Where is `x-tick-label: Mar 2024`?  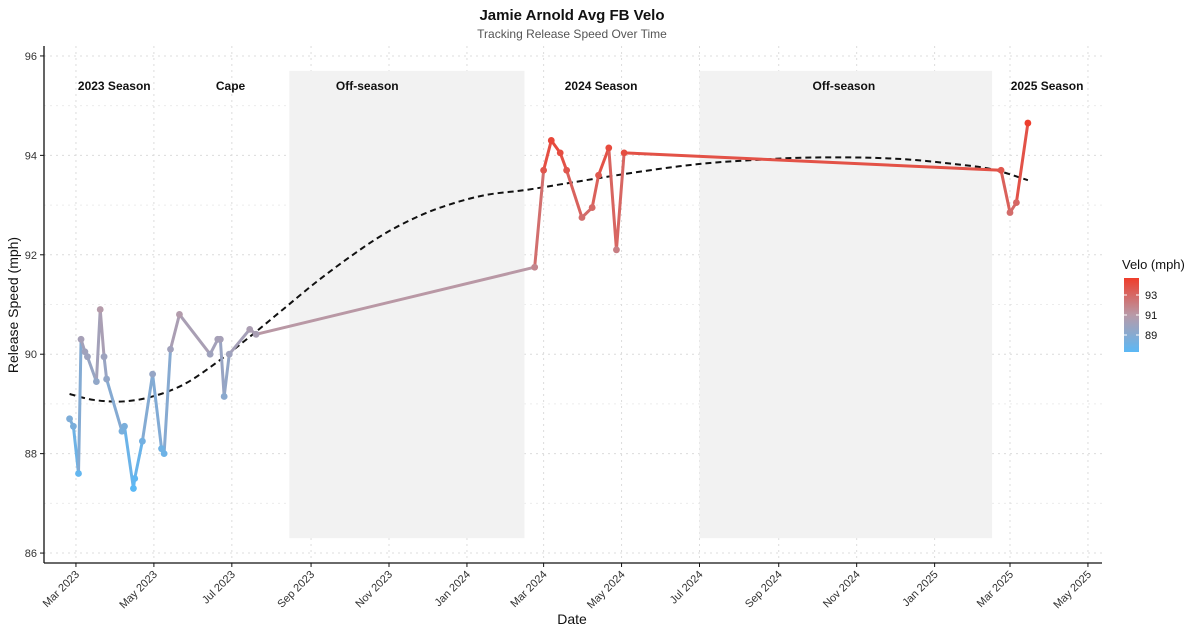 x-tick-label: Mar 2024 is located at coordinates (528, 589).